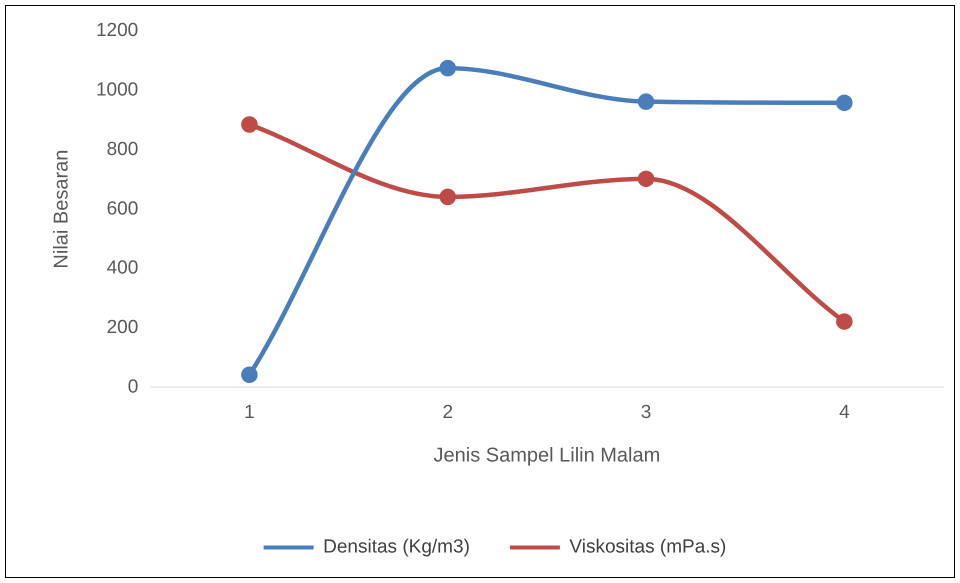 The image size is (960, 583). Describe the element at coordinates (61, 209) in the screenshot. I see `y-axis-title: Nilai Besaran` at that location.